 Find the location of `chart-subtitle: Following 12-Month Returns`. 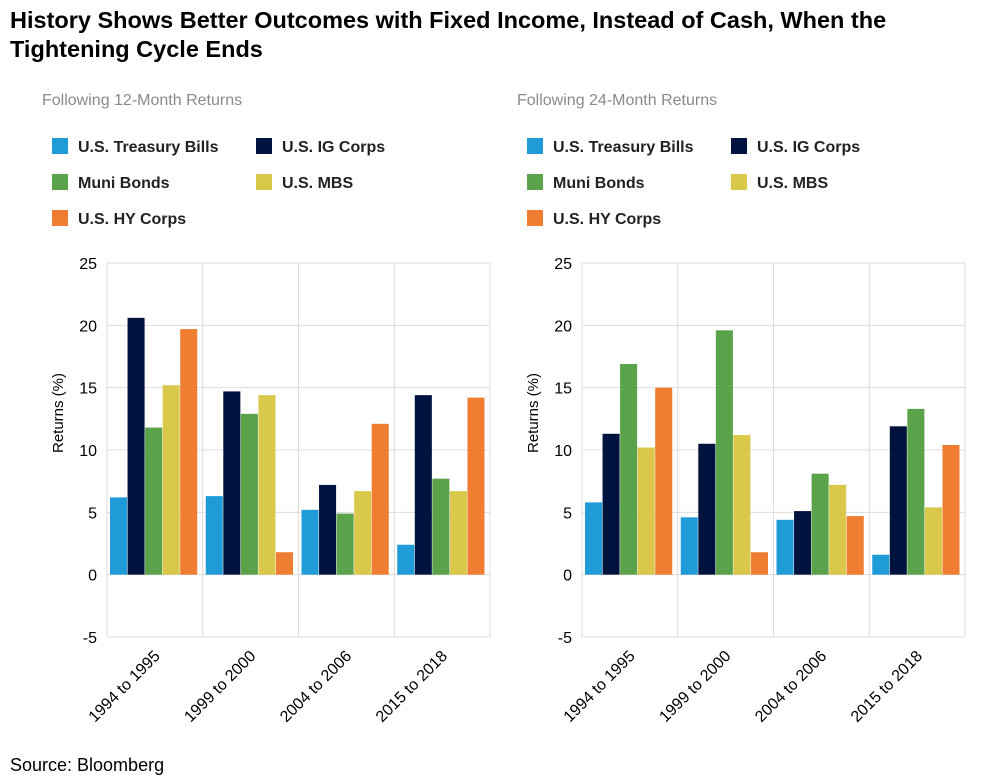

chart-subtitle: Following 12-Month Returns is located at coordinates (142, 100).